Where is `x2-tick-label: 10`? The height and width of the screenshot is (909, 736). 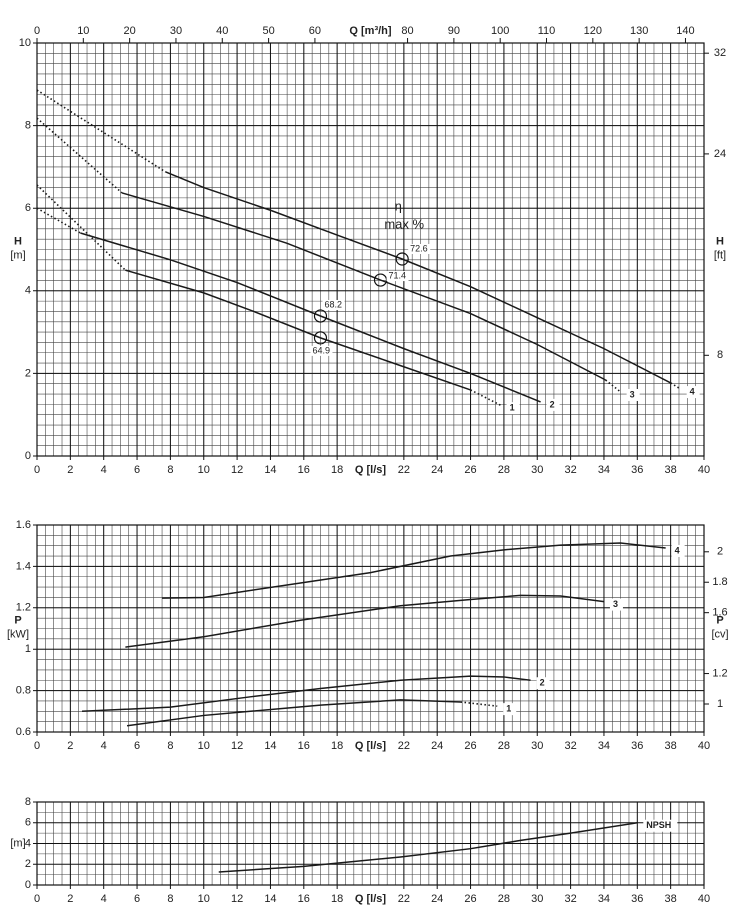
x2-tick-label: 10 is located at coordinates (83, 31).